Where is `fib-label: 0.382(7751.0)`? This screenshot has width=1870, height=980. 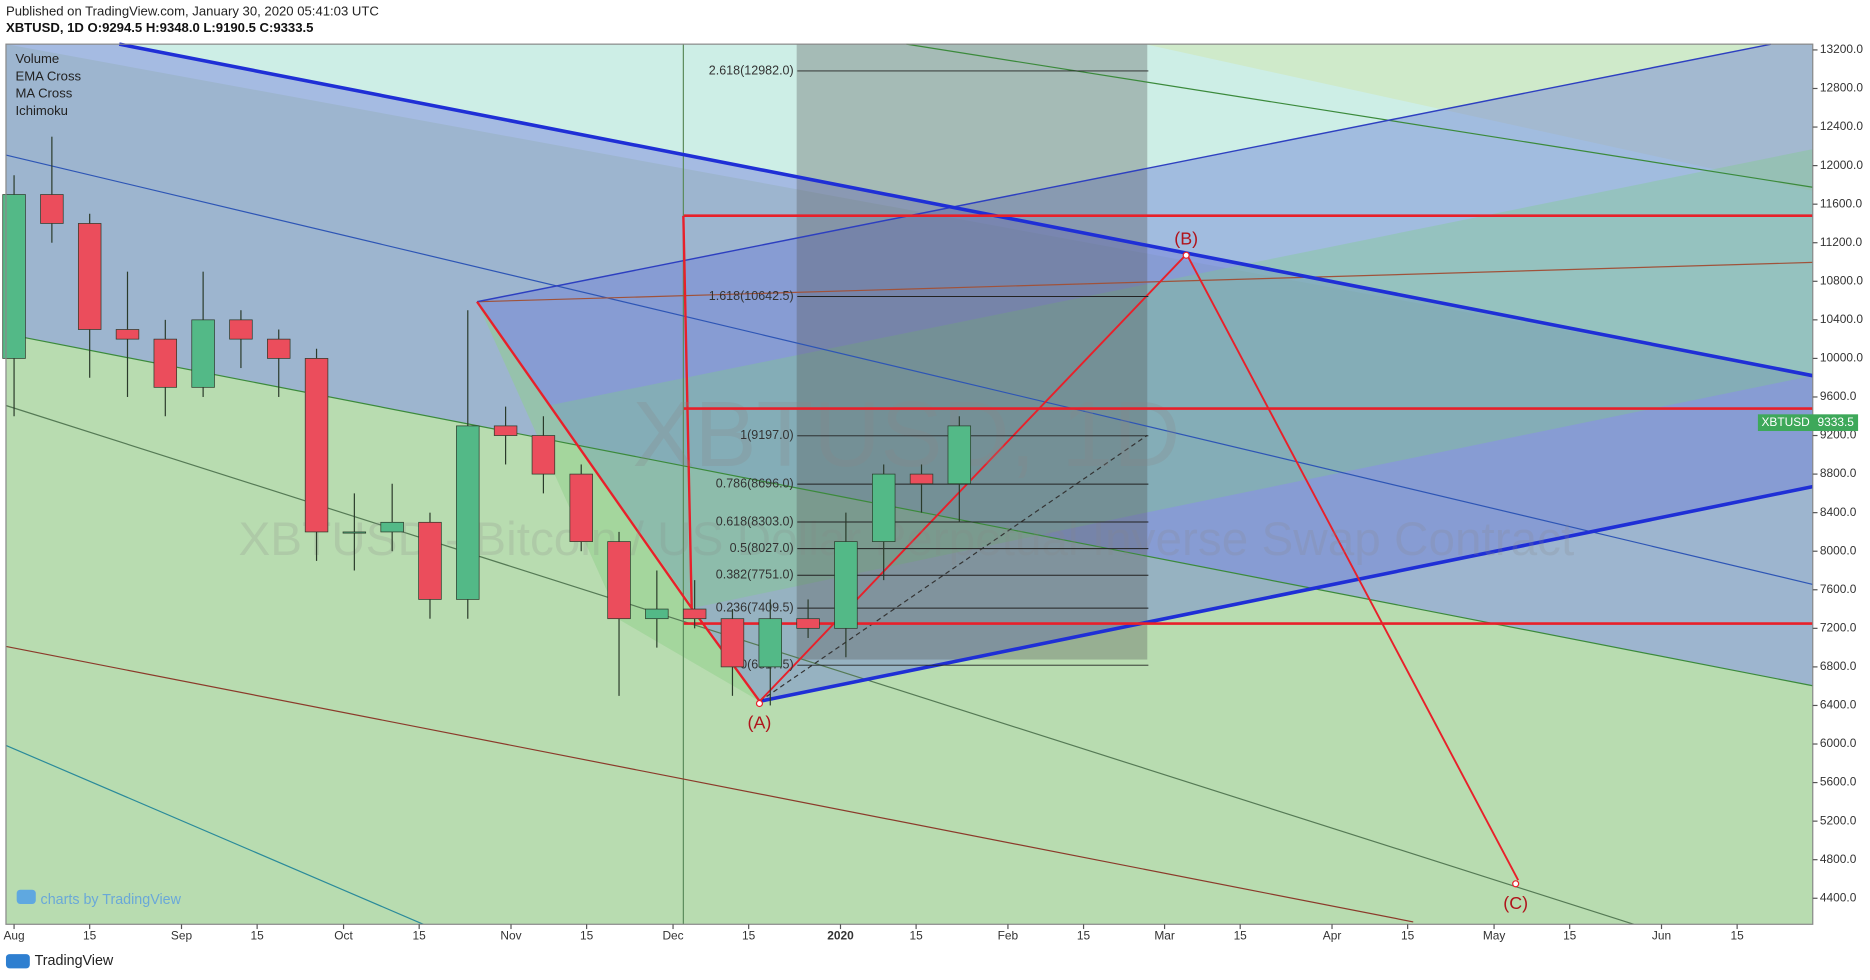
fib-label: 0.382(7751.0) is located at coordinates (755, 575).